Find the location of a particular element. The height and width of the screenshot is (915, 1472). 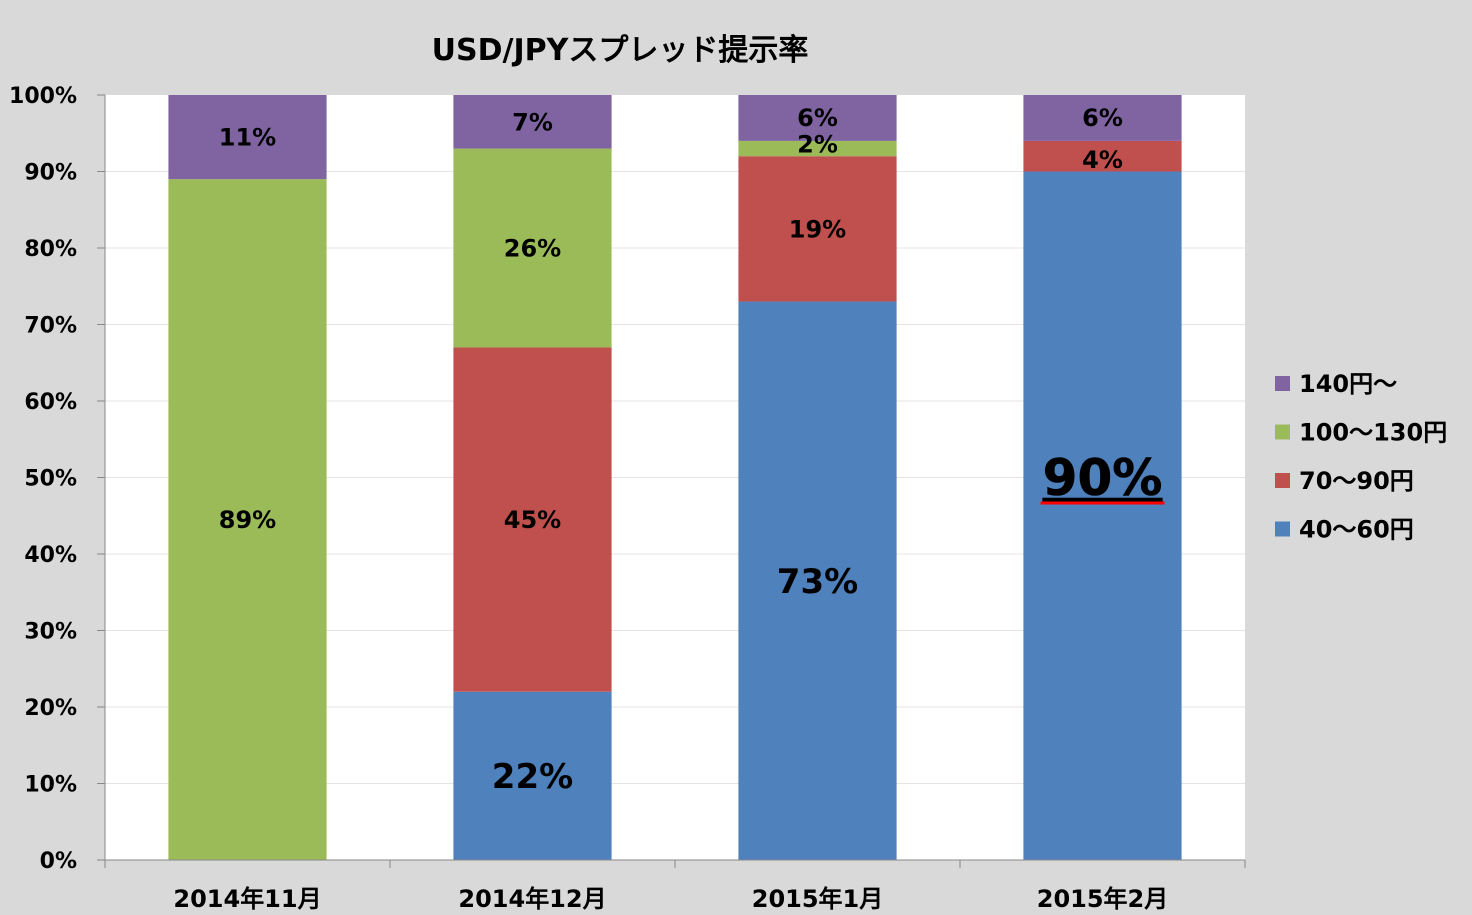

data-label: 19% is located at coordinates (817, 230).